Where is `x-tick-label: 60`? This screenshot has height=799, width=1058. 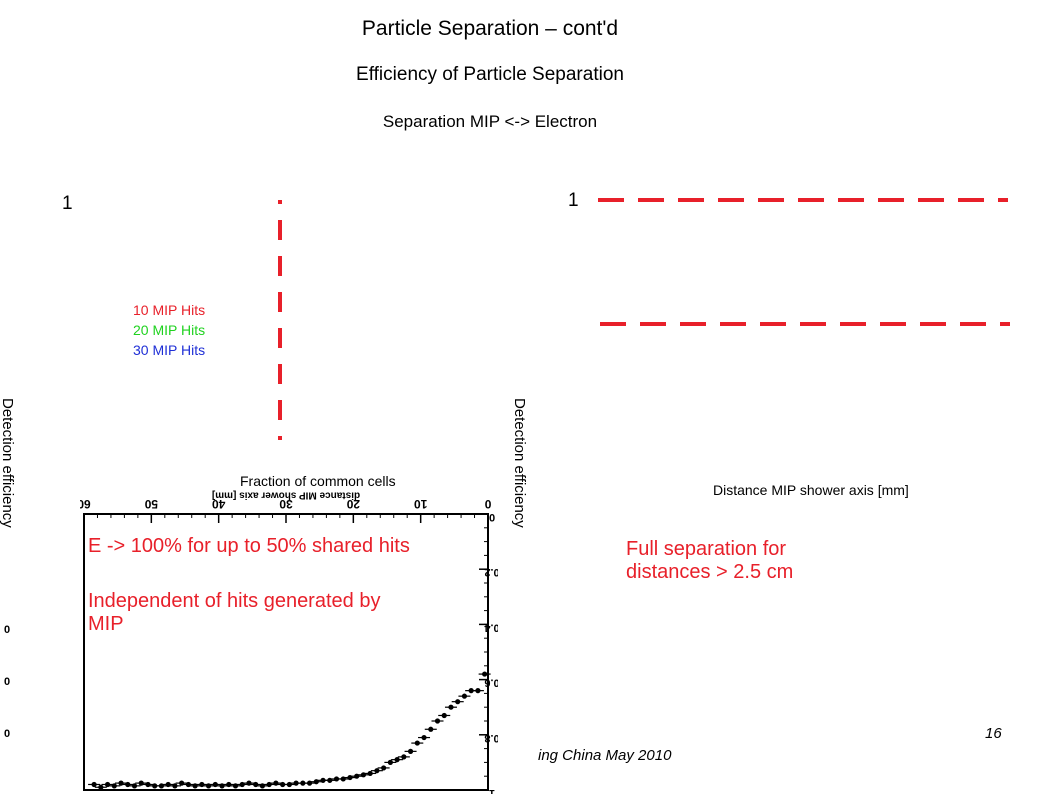 x-tick-label: 60 is located at coordinates (85, 504).